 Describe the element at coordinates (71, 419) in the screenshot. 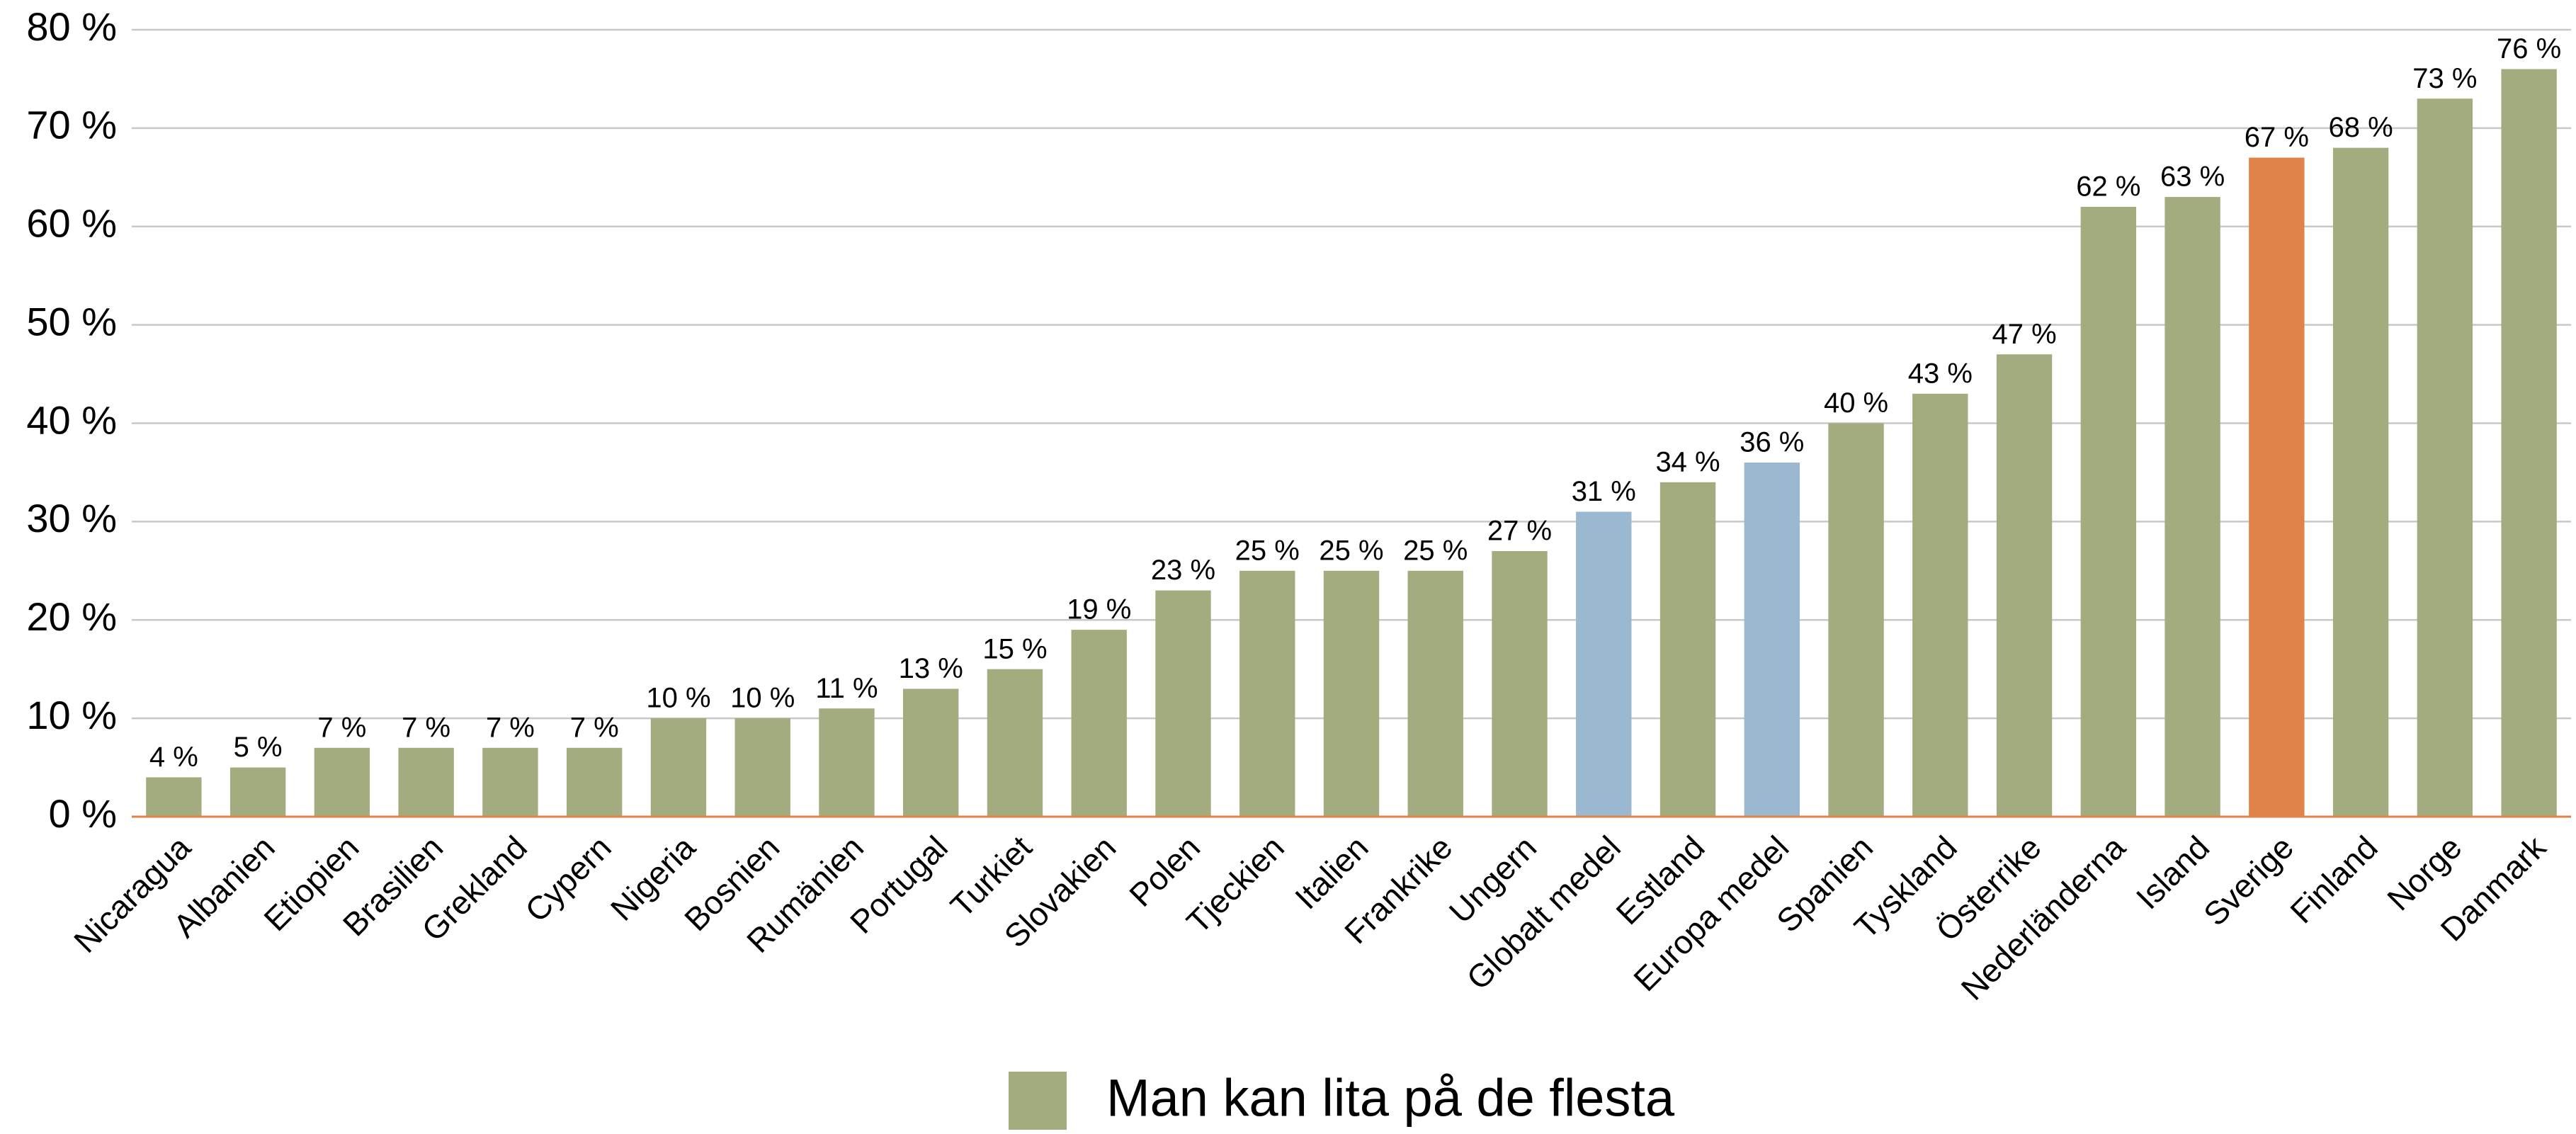

I see `y-tick-label: 40 %` at that location.